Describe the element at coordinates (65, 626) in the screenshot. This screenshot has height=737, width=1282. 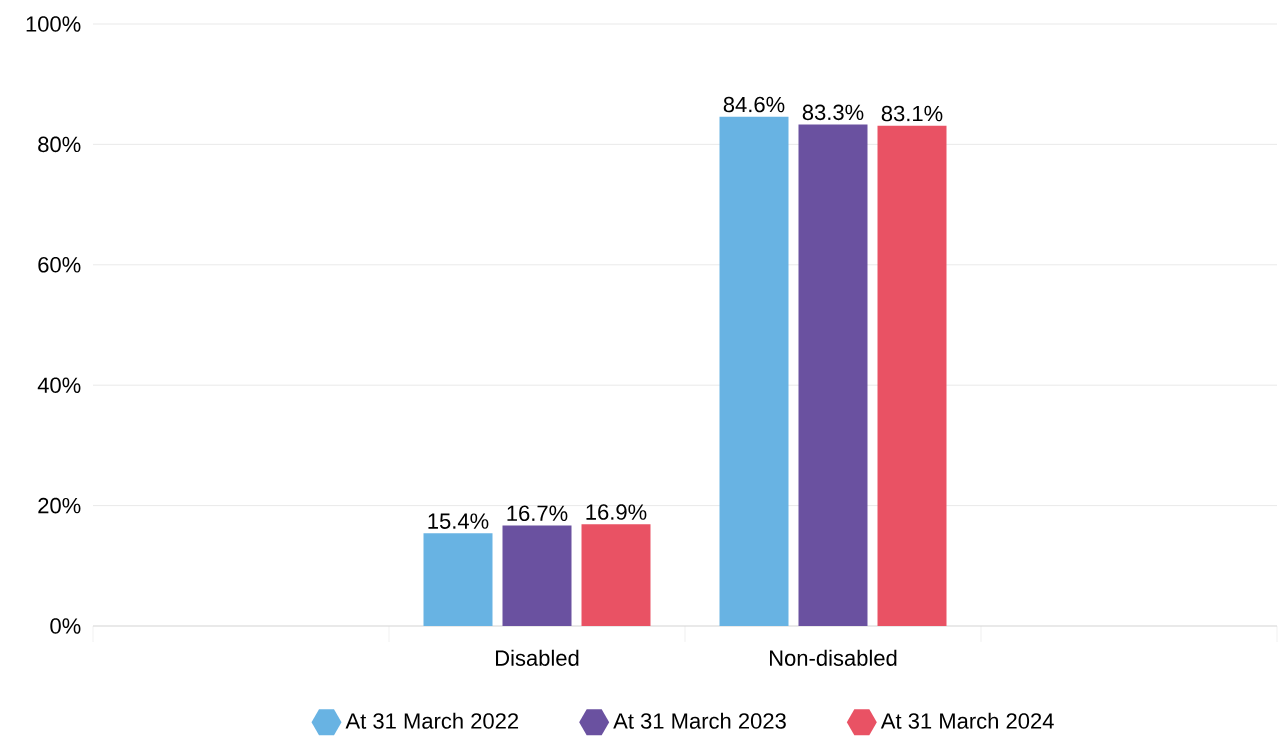
I see `y-tick-label: 0%` at that location.